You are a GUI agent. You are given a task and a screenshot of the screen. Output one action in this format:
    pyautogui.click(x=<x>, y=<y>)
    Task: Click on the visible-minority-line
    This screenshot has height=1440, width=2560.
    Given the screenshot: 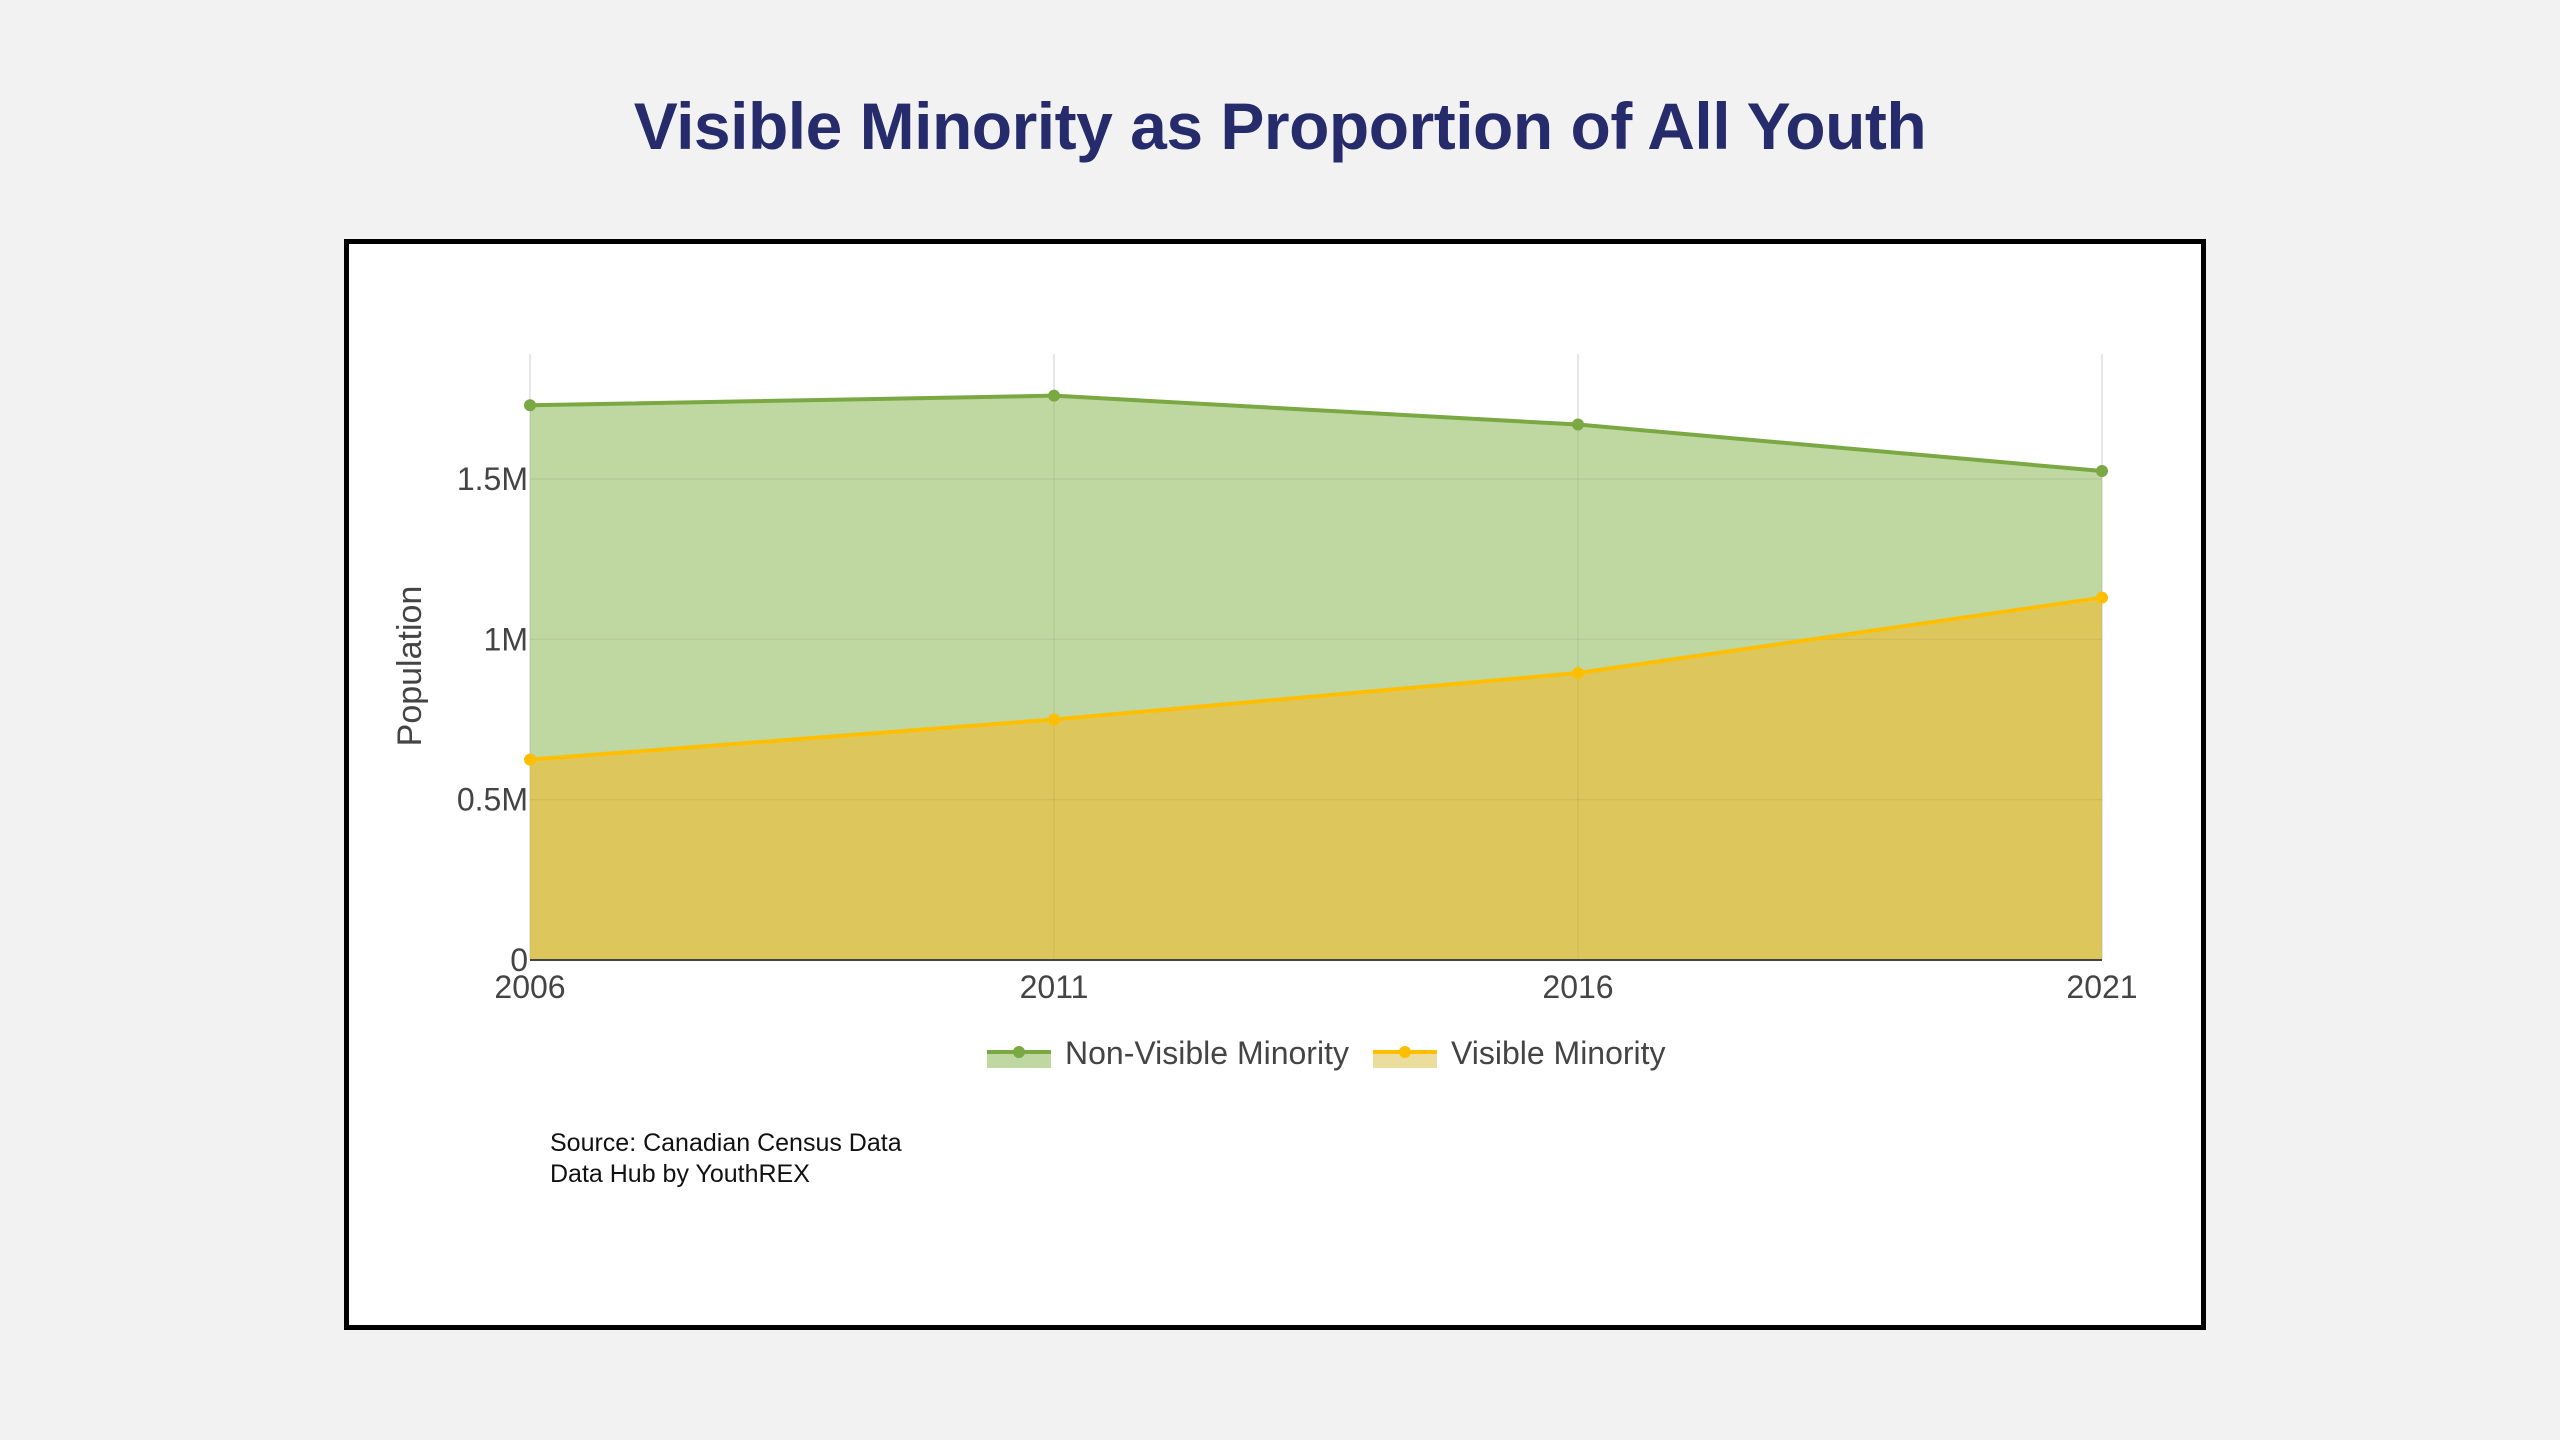 What is the action you would take?
    pyautogui.click(x=1316, y=678)
    